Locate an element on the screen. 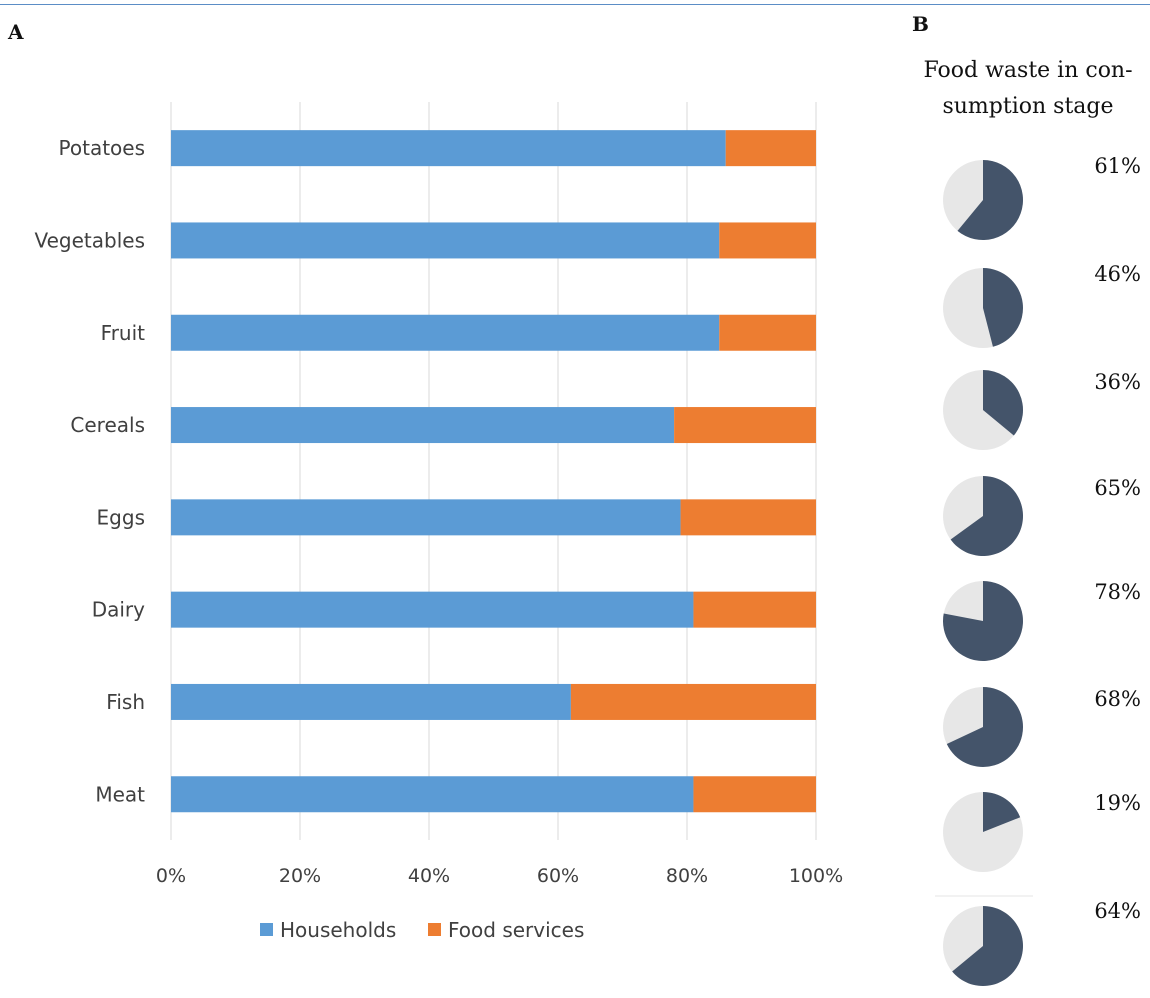 The width and height of the screenshot is (1150, 998). x-tick-label: 40% is located at coordinates (429, 876).